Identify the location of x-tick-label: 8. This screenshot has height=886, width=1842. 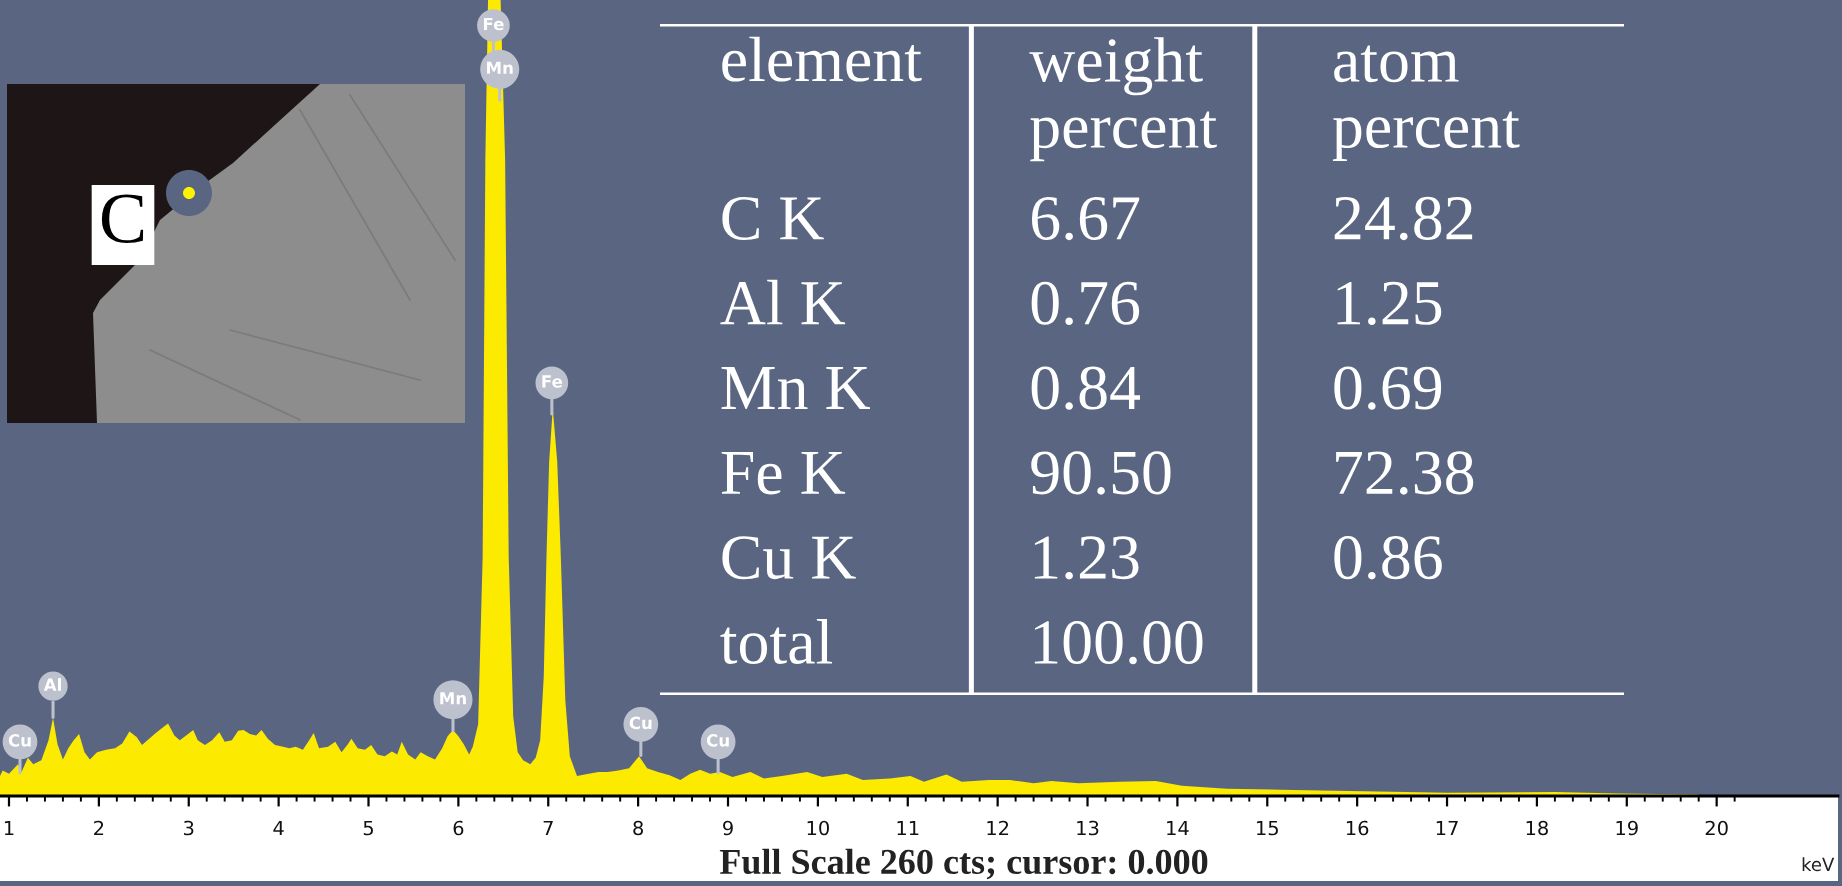
(638, 828).